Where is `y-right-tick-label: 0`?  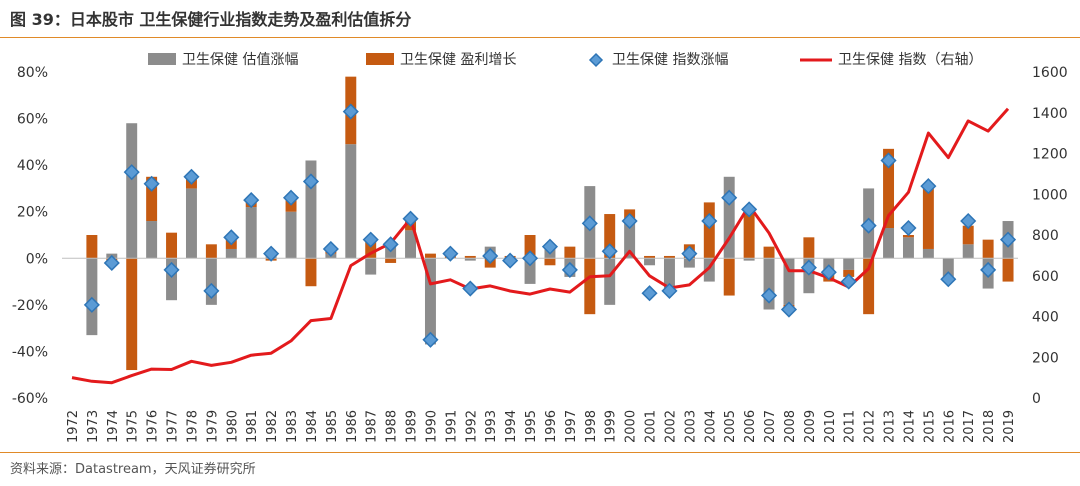 y-right-tick-label: 0 is located at coordinates (1036, 399).